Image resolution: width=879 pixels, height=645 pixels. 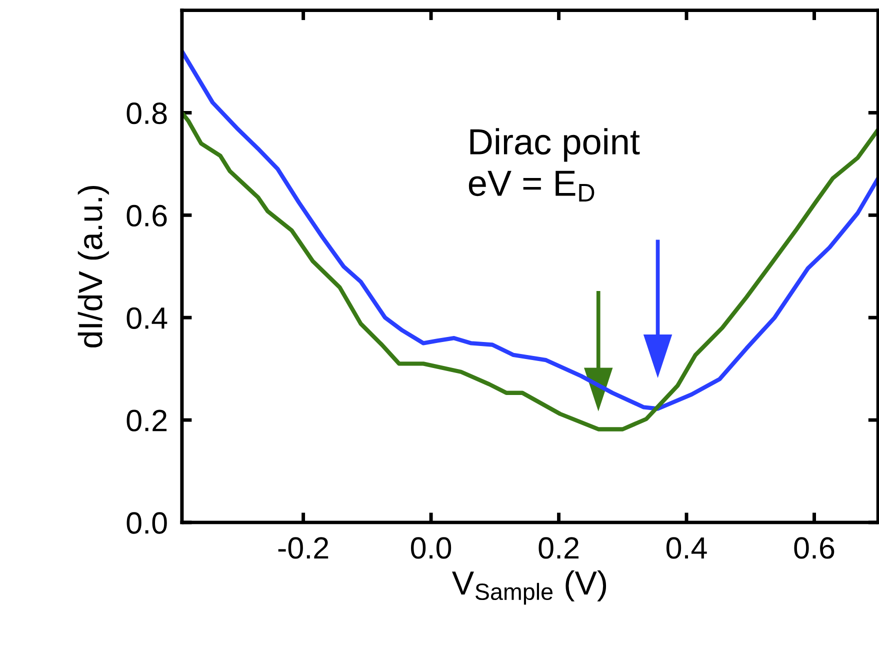 I want to click on x-tick-label: 0.2, so click(x=558, y=548).